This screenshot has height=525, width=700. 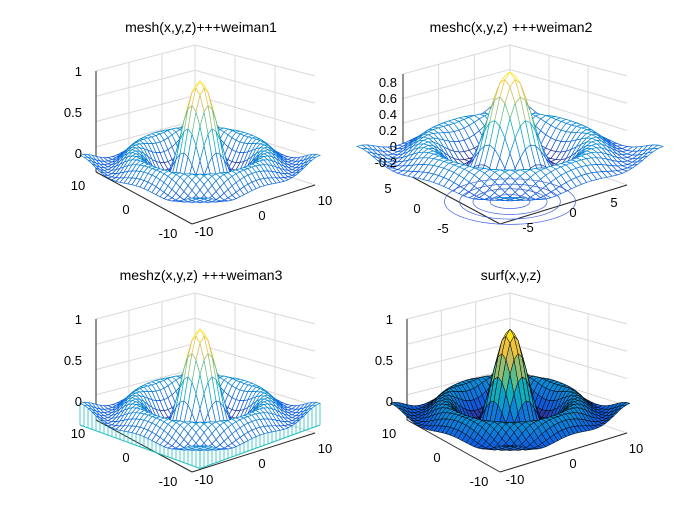 What do you see at coordinates (388, 98) in the screenshot?
I see `z-tick-label: 0.6` at bounding box center [388, 98].